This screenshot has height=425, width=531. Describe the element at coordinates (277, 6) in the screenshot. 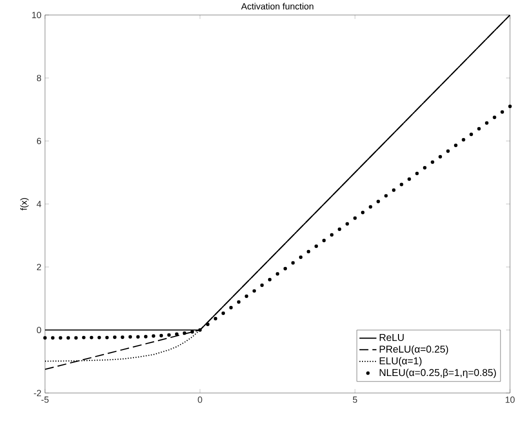

I see `chart-title: Activation function` at that location.